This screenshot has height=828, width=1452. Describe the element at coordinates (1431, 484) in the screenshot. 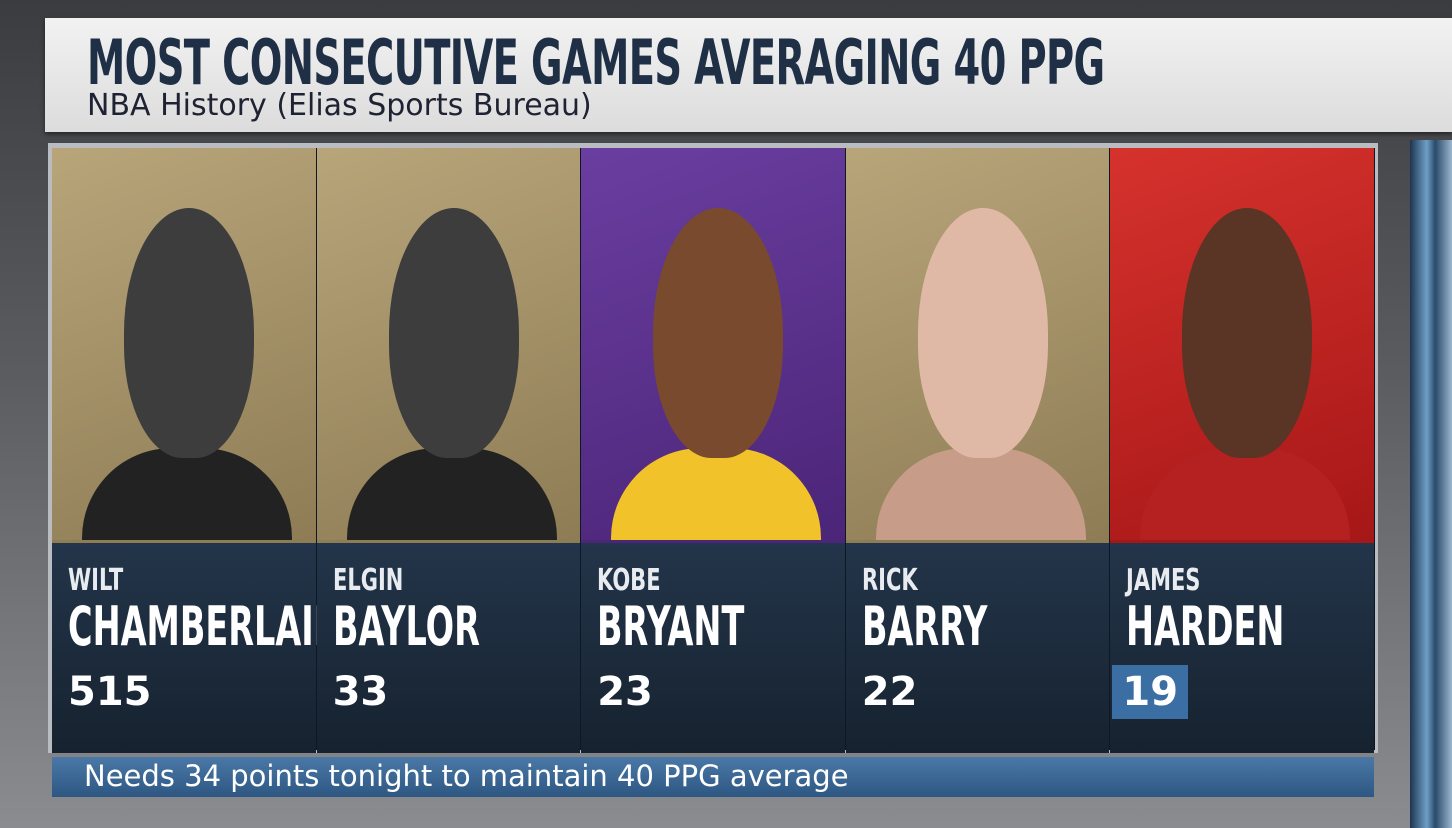

I see `frame-stripe` at that location.